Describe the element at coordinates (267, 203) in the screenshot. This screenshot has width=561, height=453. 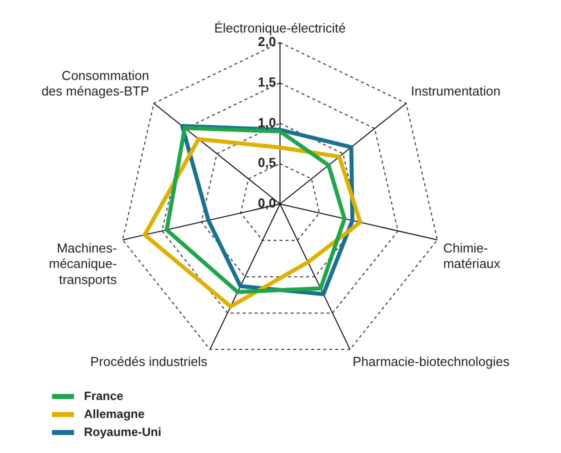
I see `y-tick-label: 0,0` at that location.